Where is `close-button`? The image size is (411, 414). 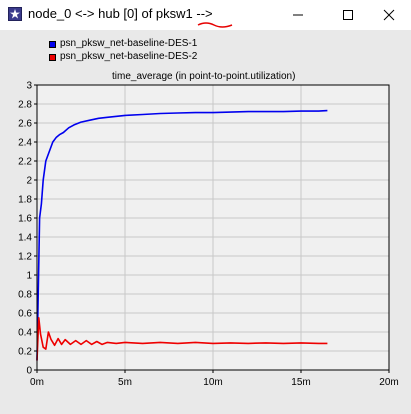
close-button is located at coordinates (389, 15).